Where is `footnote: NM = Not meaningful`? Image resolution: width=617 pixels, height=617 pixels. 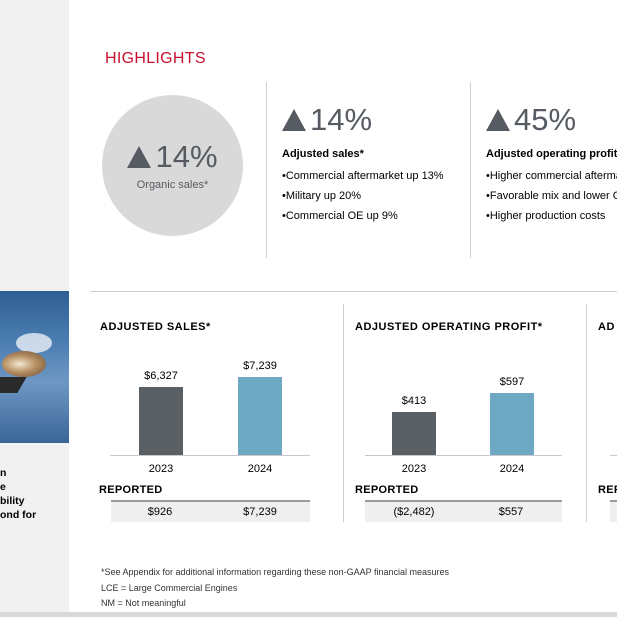
footnote: NM = Not meaningful is located at coordinates (143, 603).